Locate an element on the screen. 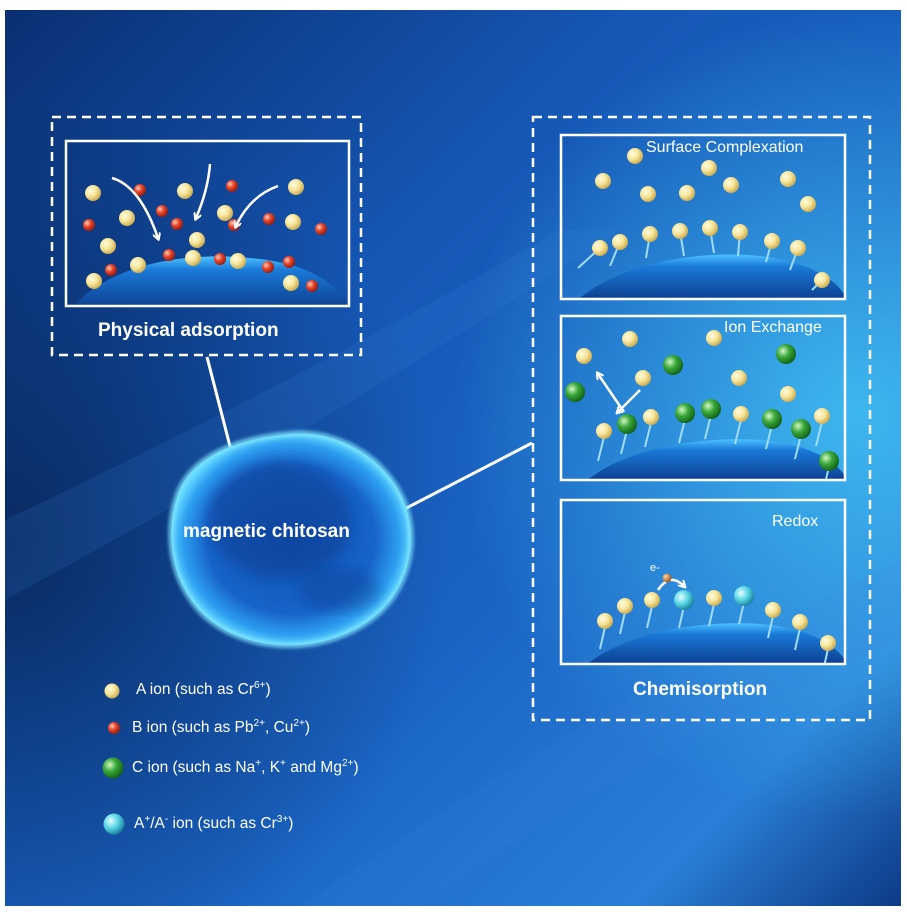 This screenshot has width=906, height=919. magnetic-chitosan-label: magnetic chitosan is located at coordinates (266, 531).